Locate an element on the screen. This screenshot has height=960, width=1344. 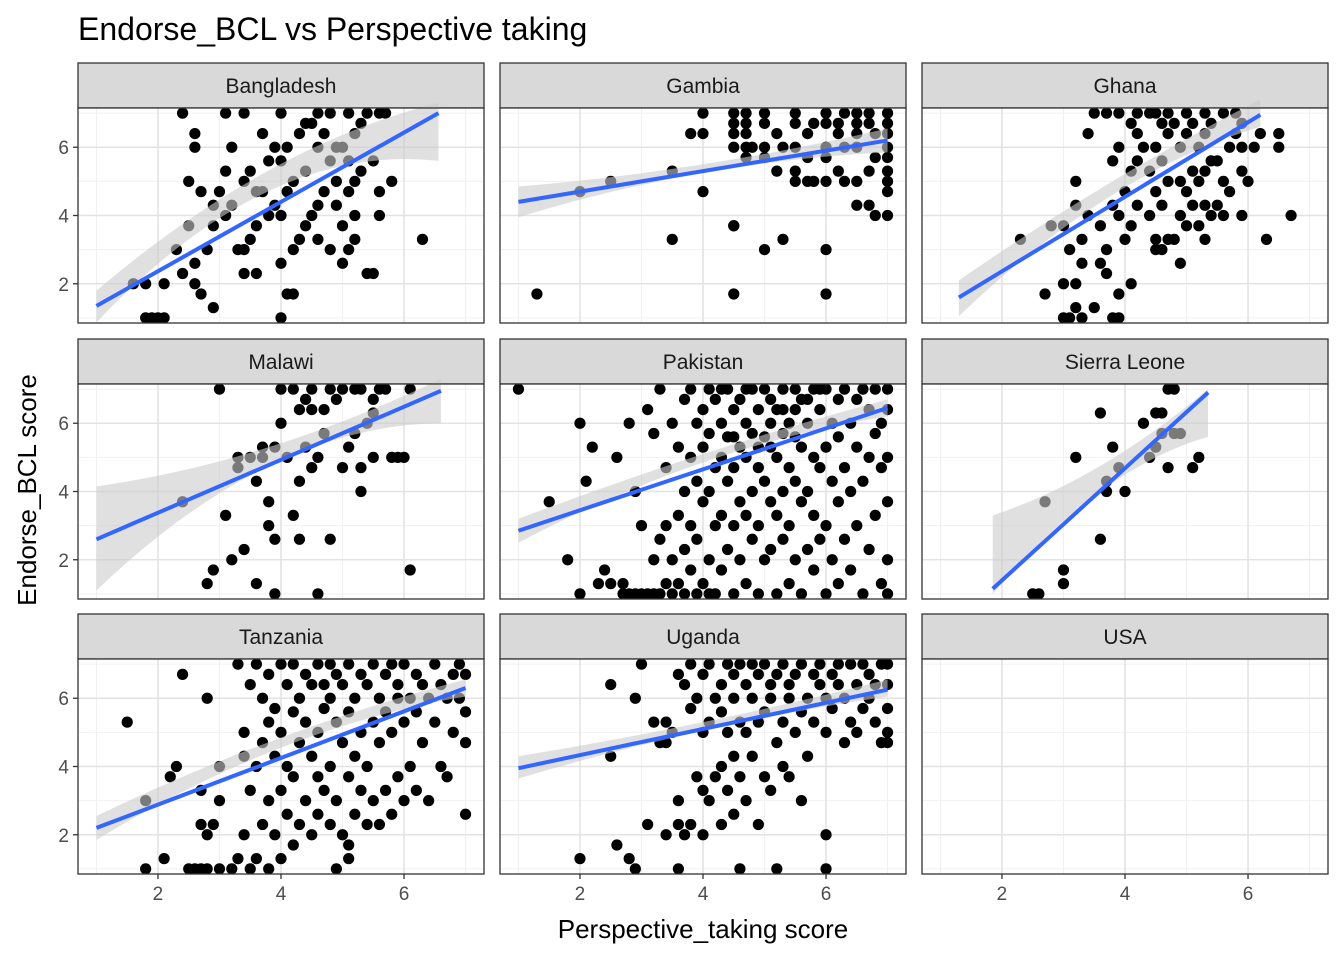
confidence-band-bangladesh is located at coordinates (267, 212).